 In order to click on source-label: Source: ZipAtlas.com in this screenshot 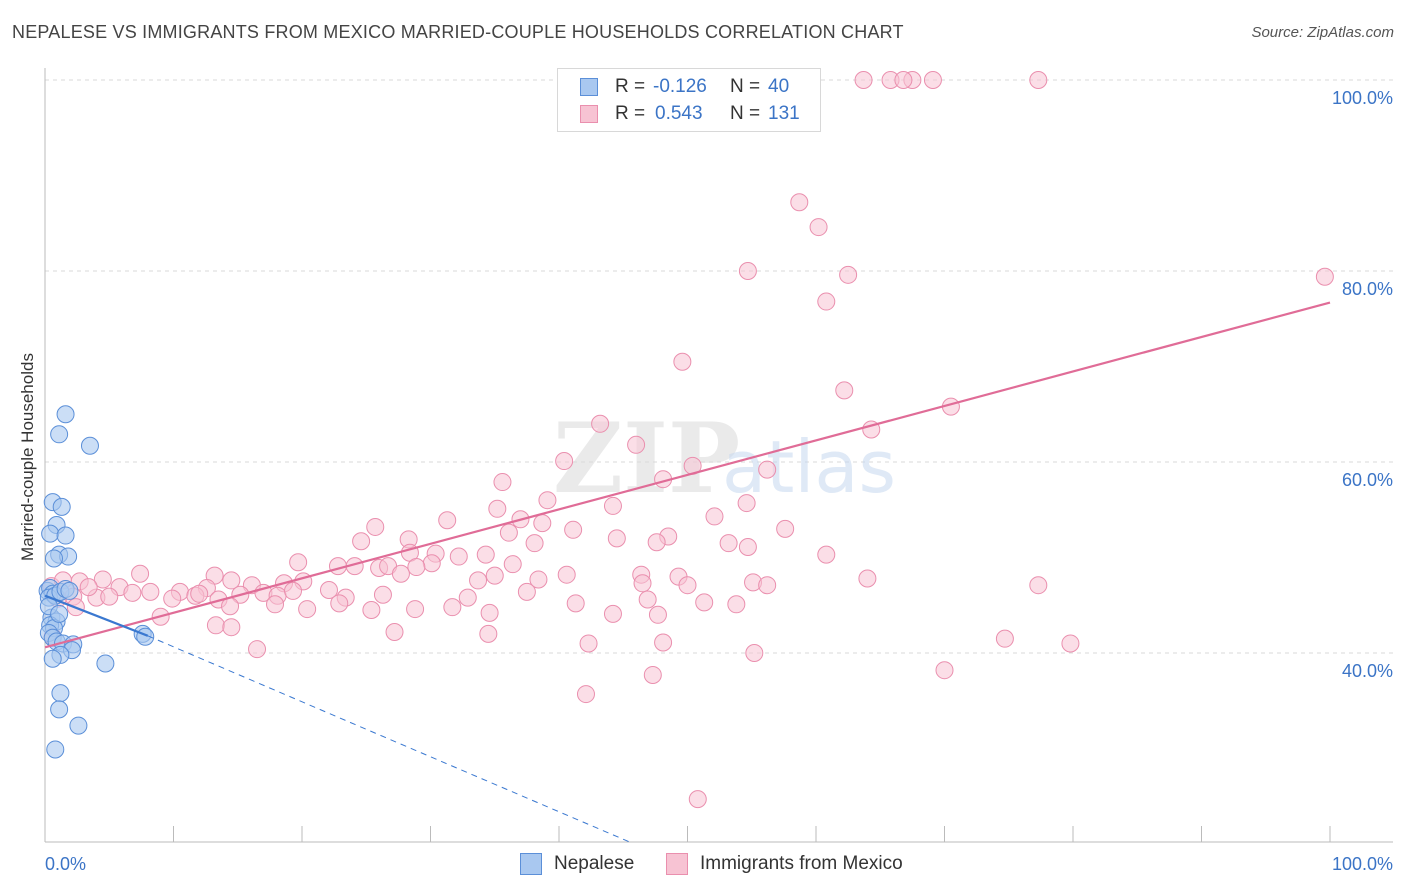, I will do `click(1322, 32)`.